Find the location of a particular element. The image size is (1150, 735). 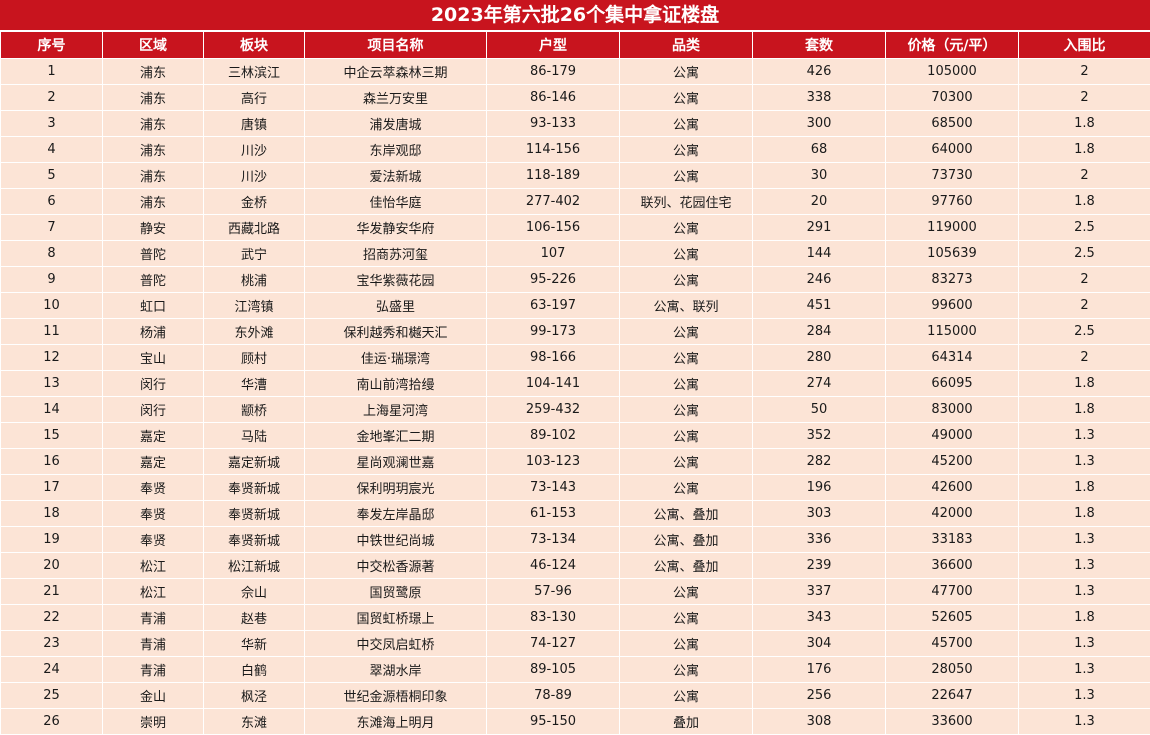

cell-district: 松江 is located at coordinates (153, 565).